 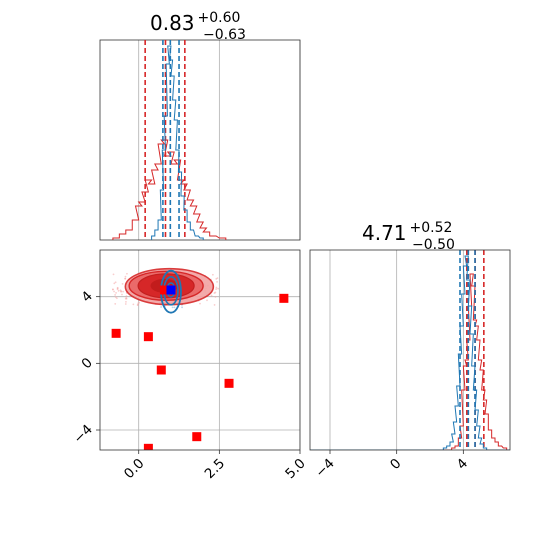 What do you see at coordinates (295, 469) in the screenshot?
I see `x-tick-label-2: 5.0` at bounding box center [295, 469].